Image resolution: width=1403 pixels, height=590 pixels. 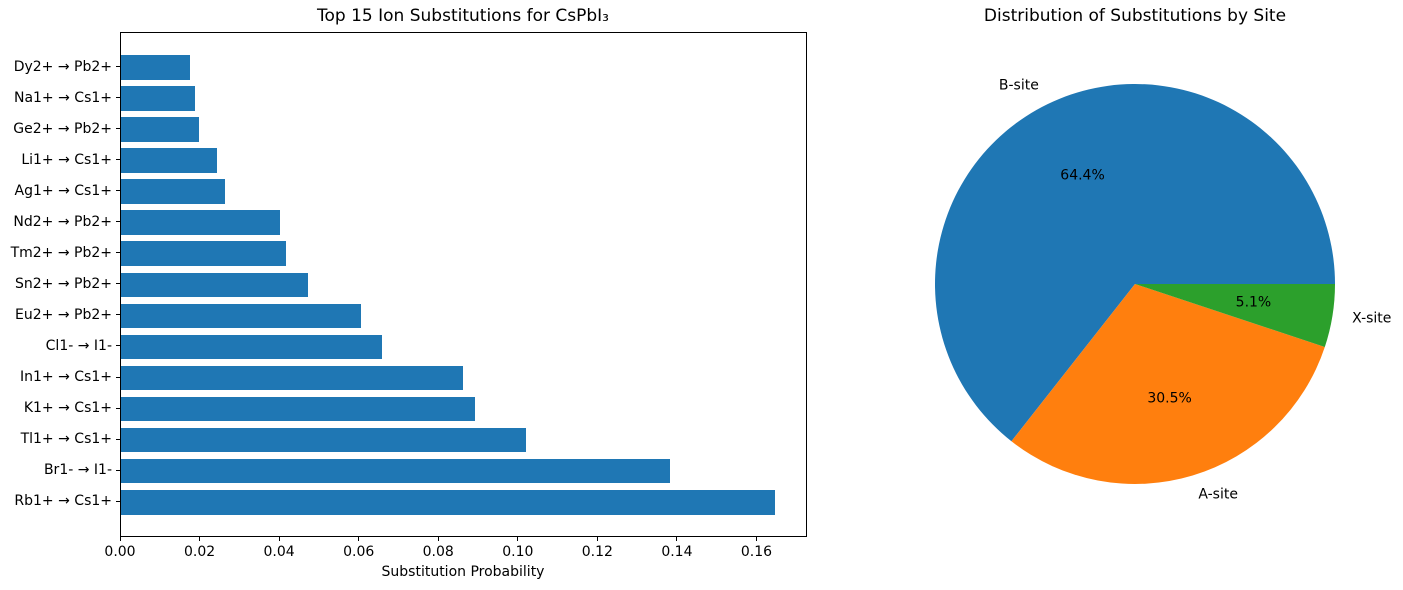 I want to click on bar-chart-title: Top 15 Ion Substitutions for CsPbI₃, so click(x=463, y=16).